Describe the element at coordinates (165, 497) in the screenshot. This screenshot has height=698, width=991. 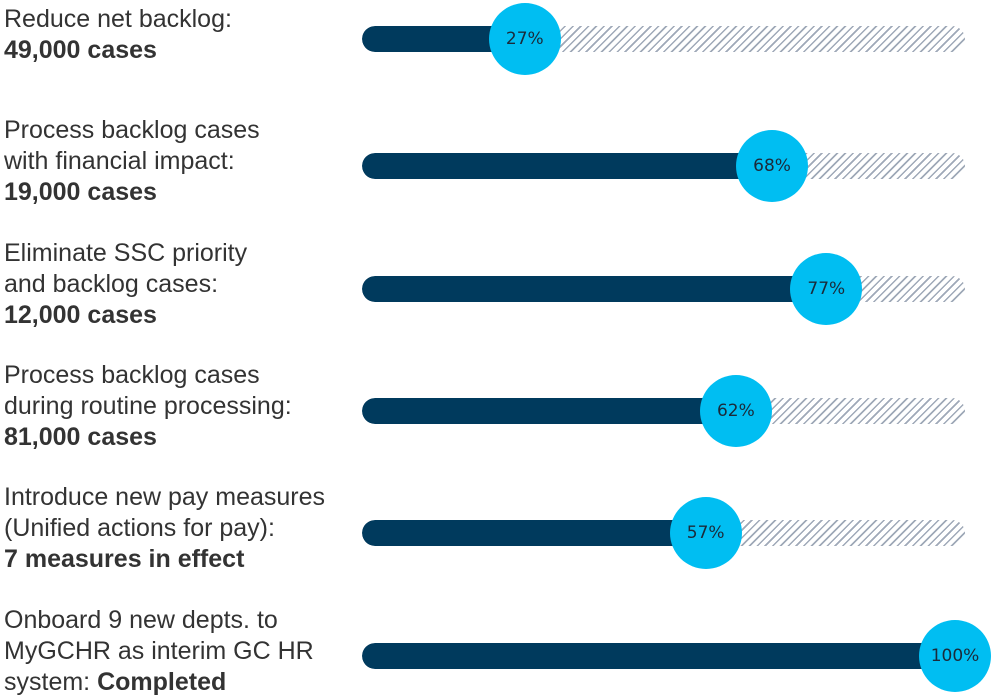
I see `goal-label-line: Introduce new pay measures` at that location.